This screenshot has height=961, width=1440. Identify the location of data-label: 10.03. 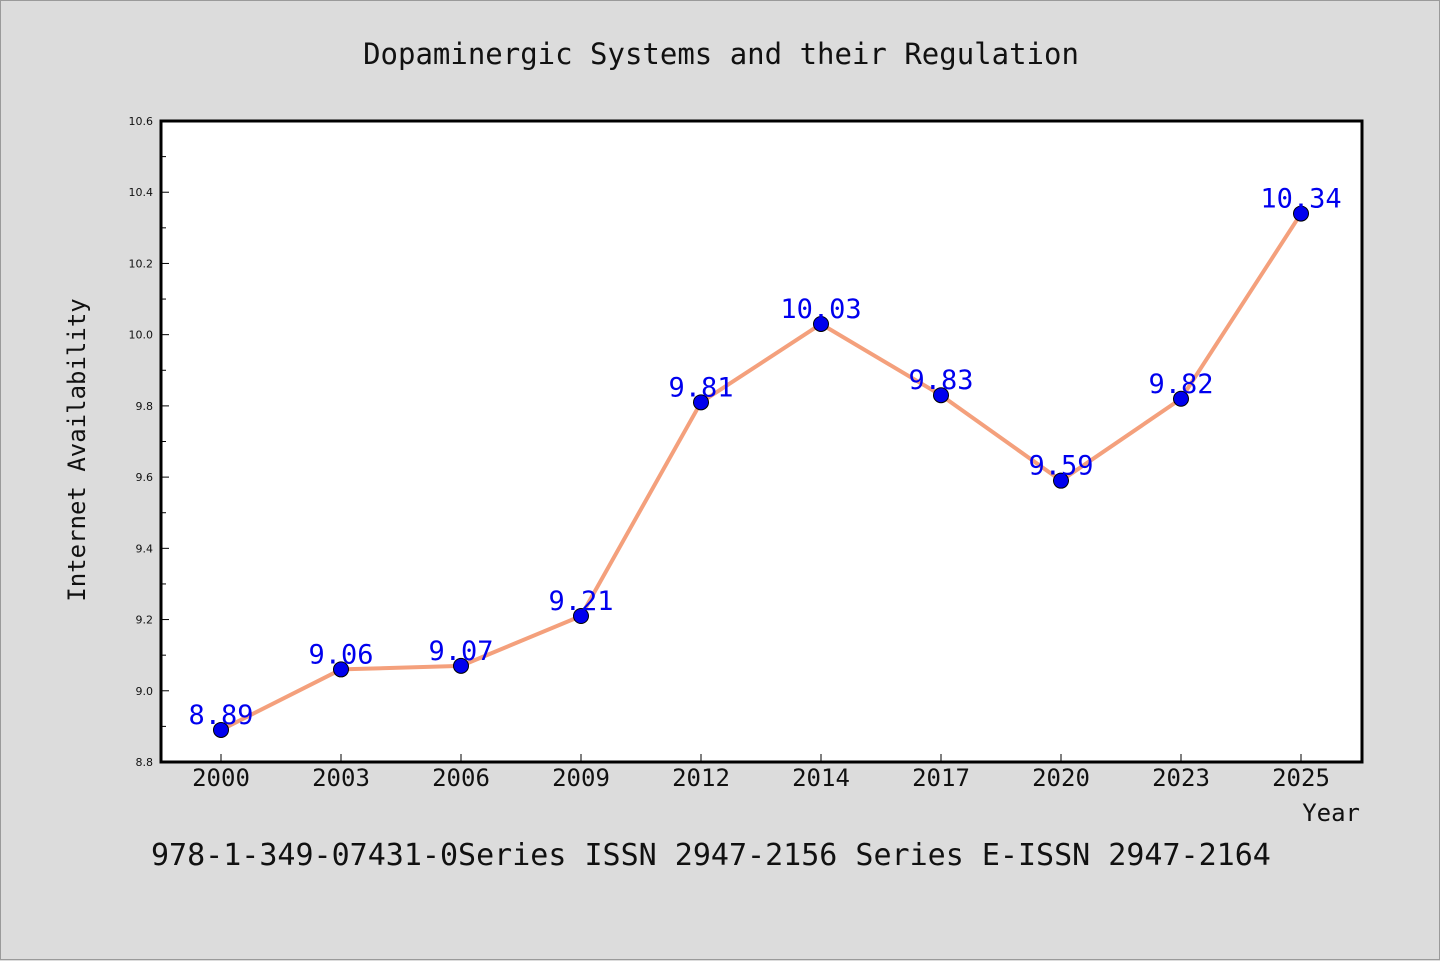
(820, 309).